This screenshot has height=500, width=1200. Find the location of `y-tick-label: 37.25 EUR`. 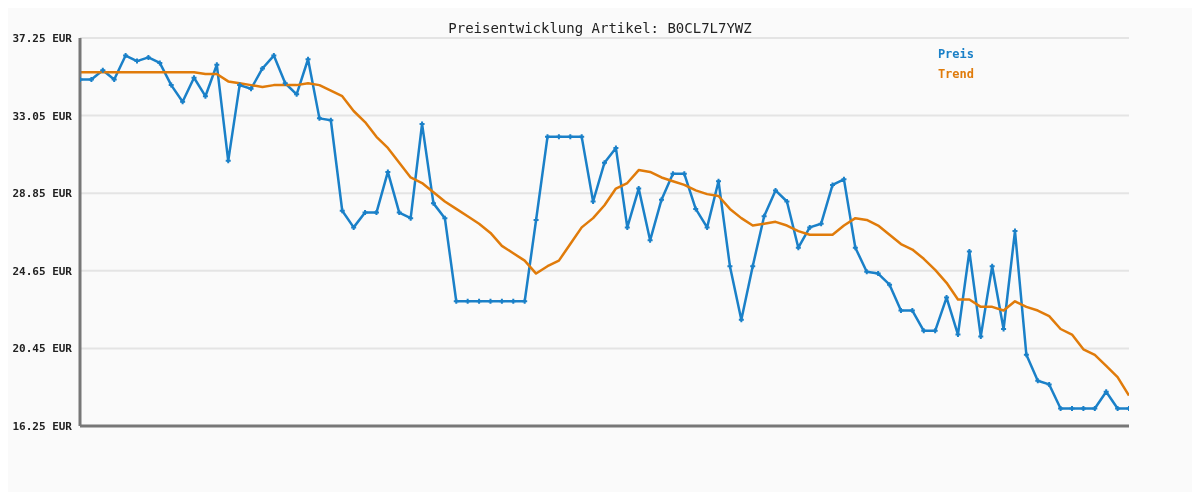

y-tick-label: 37.25 EUR is located at coordinates (42, 38).